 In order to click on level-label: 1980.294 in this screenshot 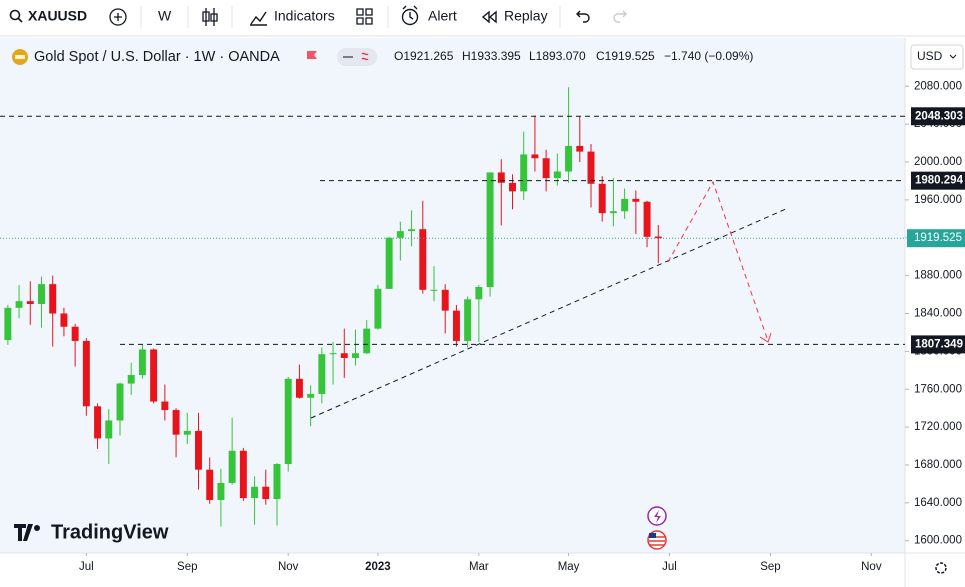, I will do `click(939, 181)`.